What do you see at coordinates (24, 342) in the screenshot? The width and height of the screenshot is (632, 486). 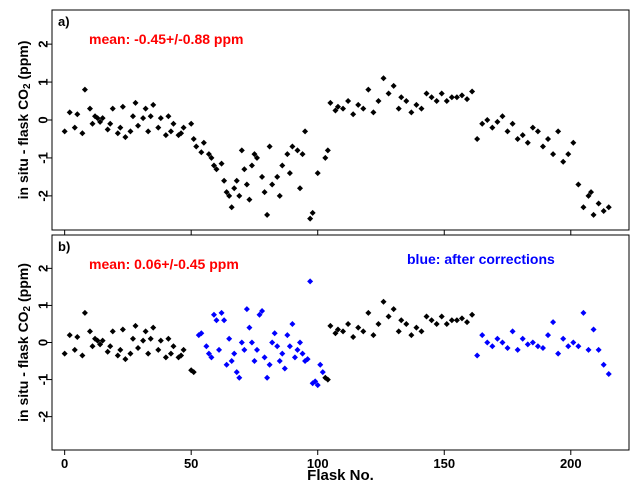 I see `y-axis-label: in situ - flask CO2 (ppm)` at bounding box center [24, 342].